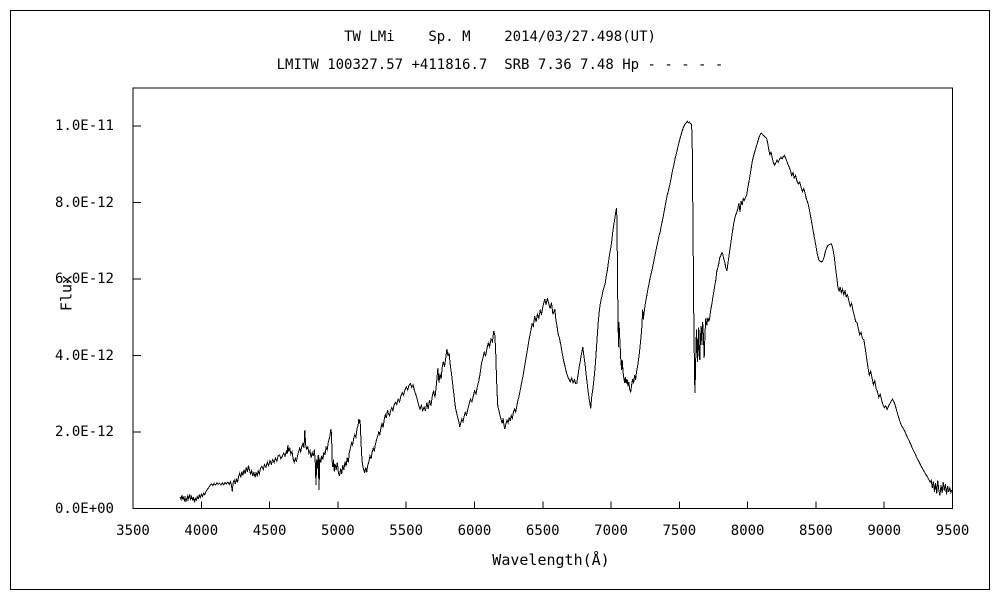 The width and height of the screenshot is (1000, 600). Describe the element at coordinates (884, 531) in the screenshot. I see `x-tick-label: 9000` at that location.